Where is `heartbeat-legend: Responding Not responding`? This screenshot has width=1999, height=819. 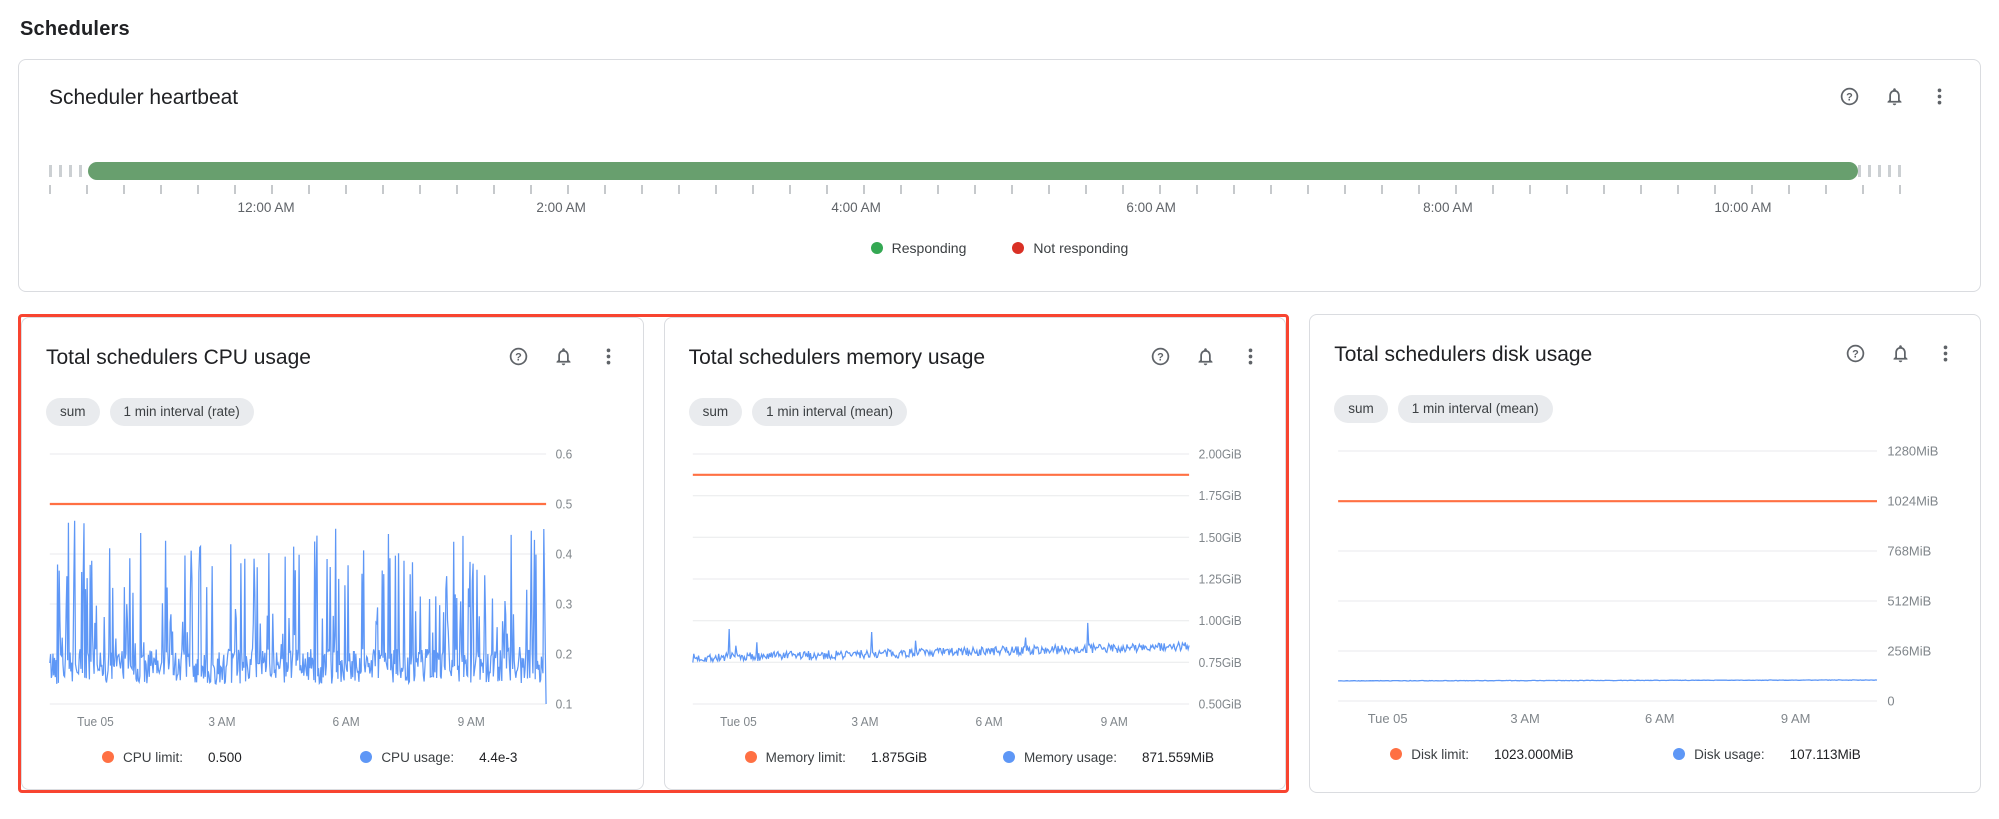 heartbeat-legend: Responding Not responding is located at coordinates (999, 248).